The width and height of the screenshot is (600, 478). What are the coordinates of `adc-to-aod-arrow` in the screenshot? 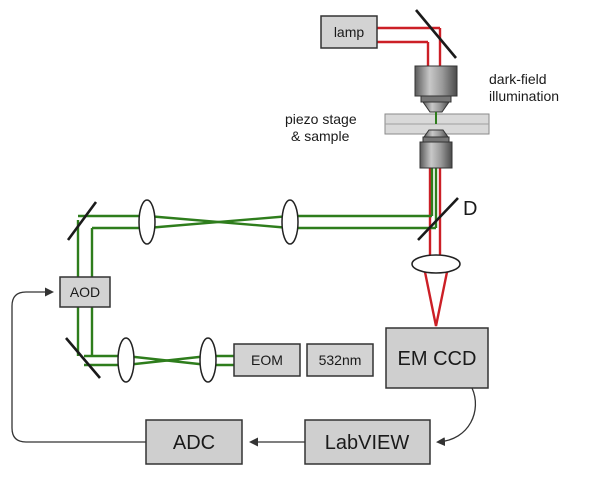 It's located at (78, 365).